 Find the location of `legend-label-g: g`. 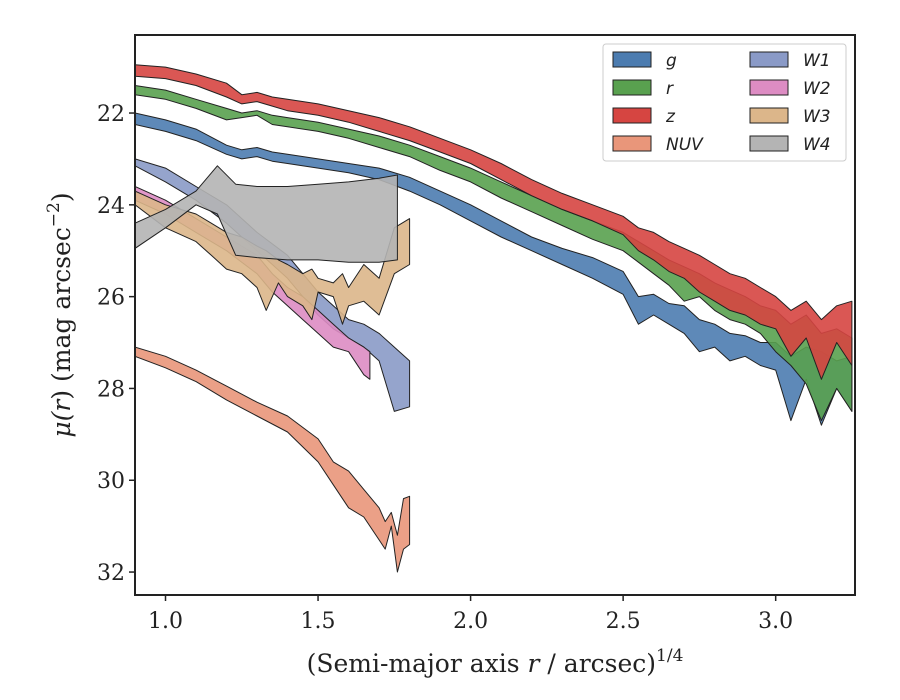

legend-label-g: g is located at coordinates (671, 61).